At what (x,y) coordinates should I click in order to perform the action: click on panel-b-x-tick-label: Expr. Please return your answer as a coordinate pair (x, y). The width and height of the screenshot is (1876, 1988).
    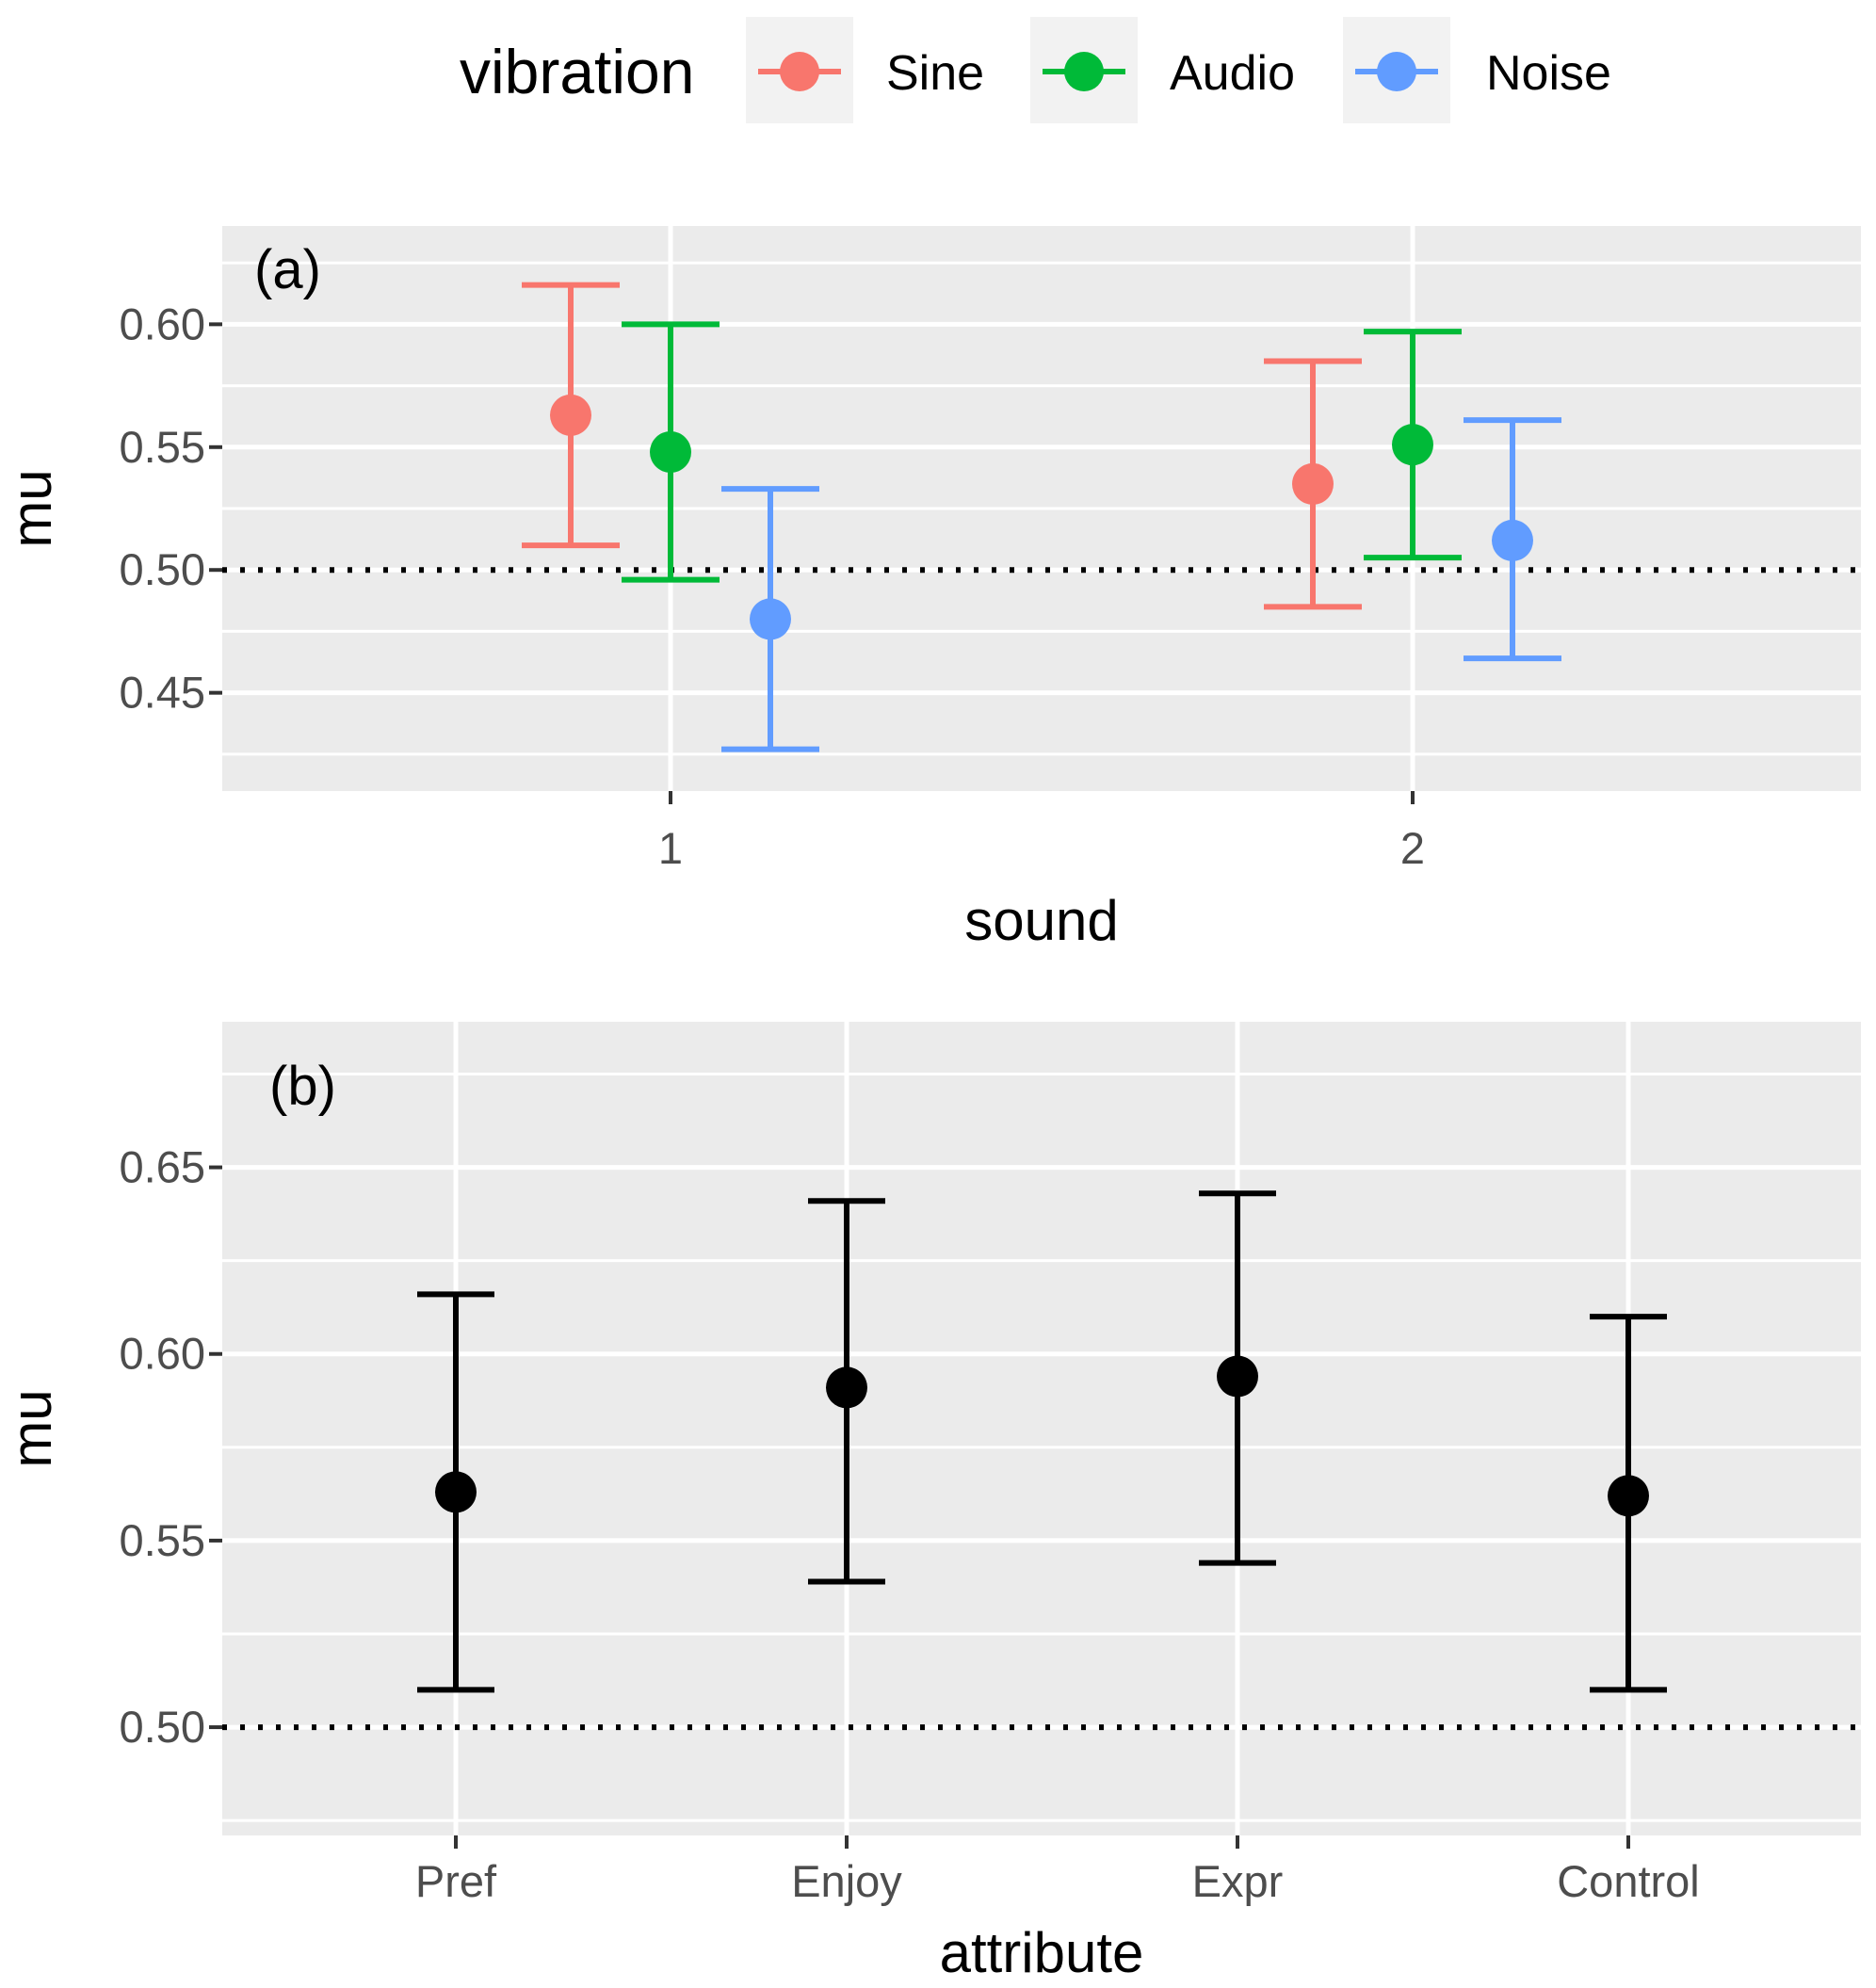
    Looking at the image, I should click on (1238, 1881).